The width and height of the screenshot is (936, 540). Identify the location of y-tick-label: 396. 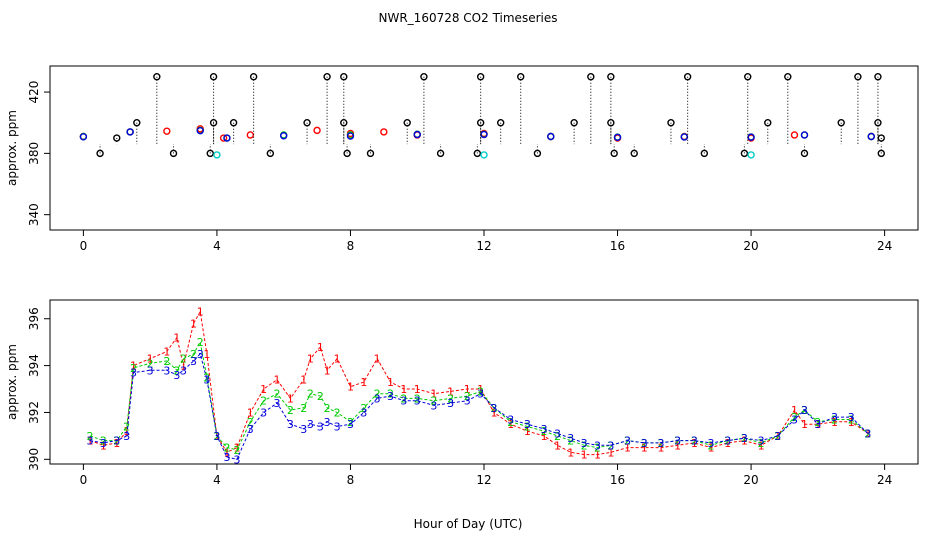
(34, 318).